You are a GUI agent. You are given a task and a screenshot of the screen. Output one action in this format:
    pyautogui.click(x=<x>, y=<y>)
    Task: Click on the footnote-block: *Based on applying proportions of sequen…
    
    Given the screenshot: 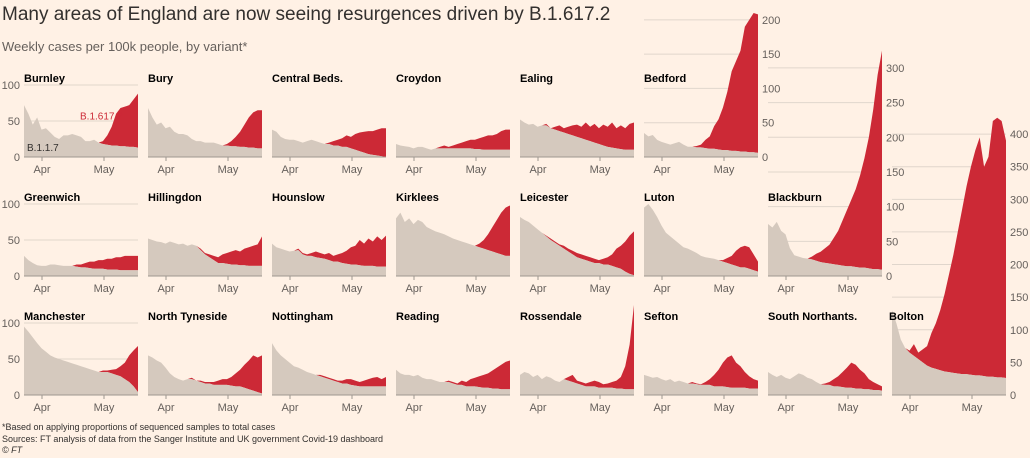 What is the action you would take?
    pyautogui.click(x=192, y=439)
    